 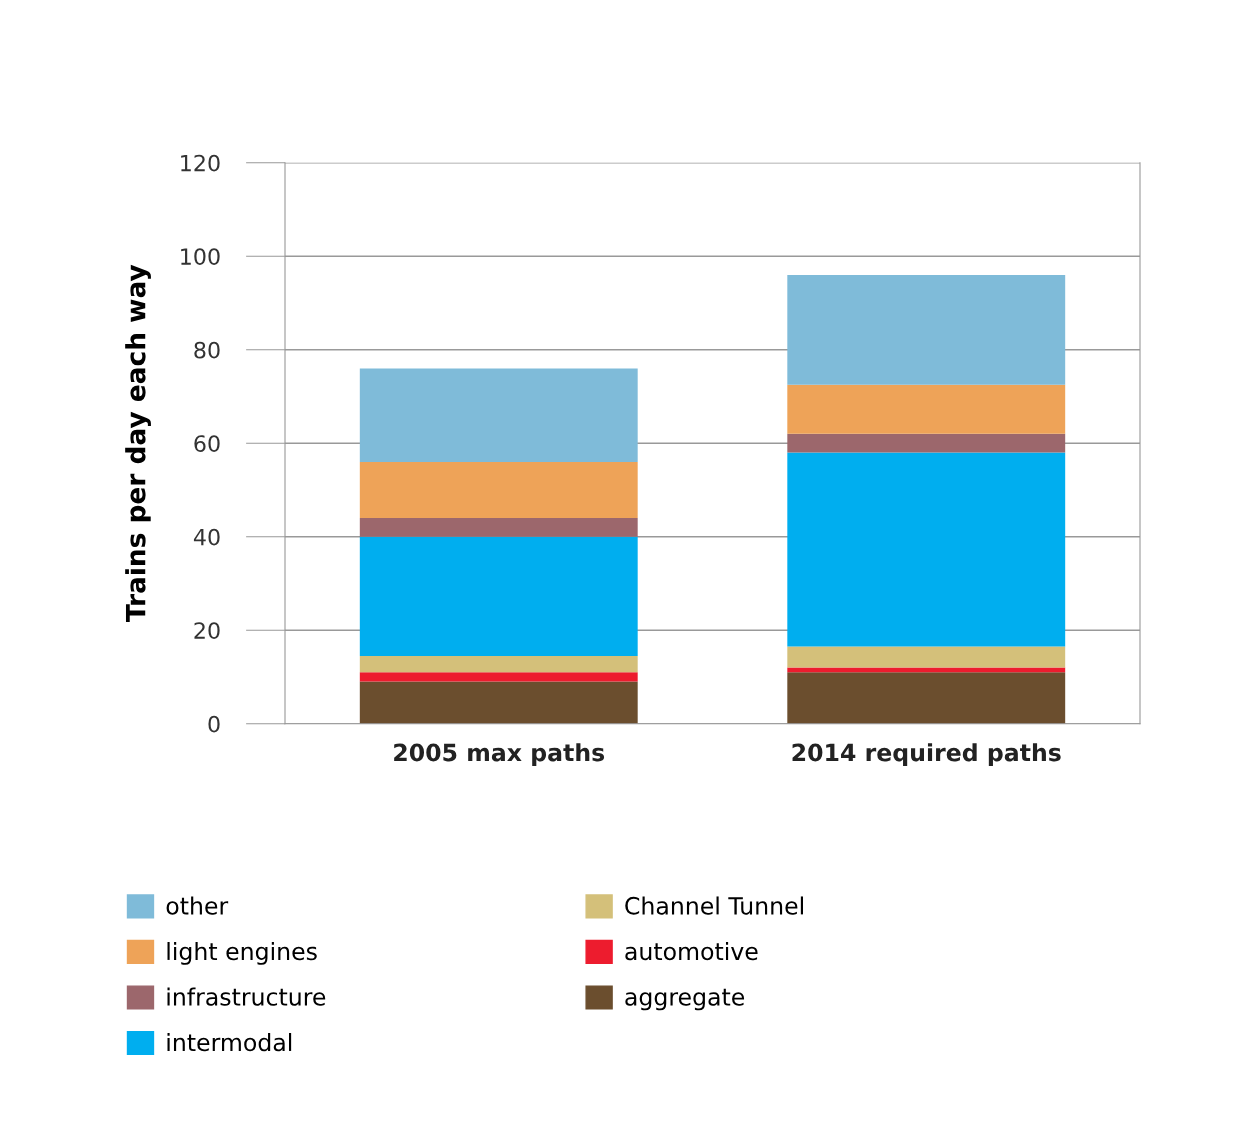 I want to click on x-tick-label: 2005 max paths, so click(x=499, y=754).